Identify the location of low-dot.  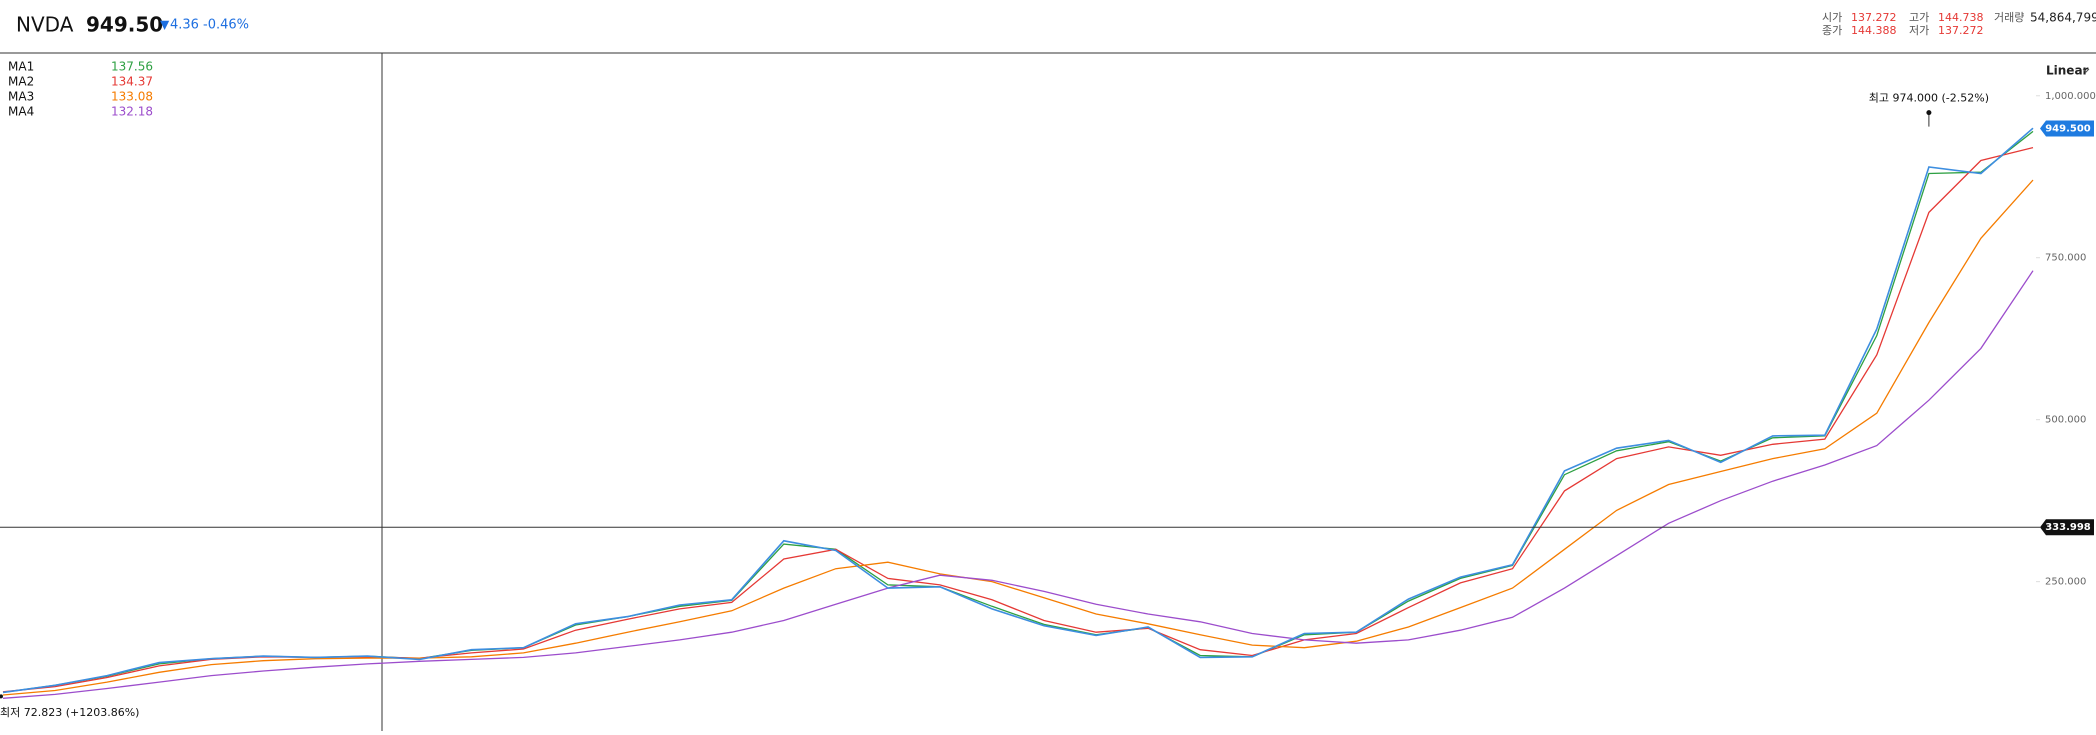
(1, 696).